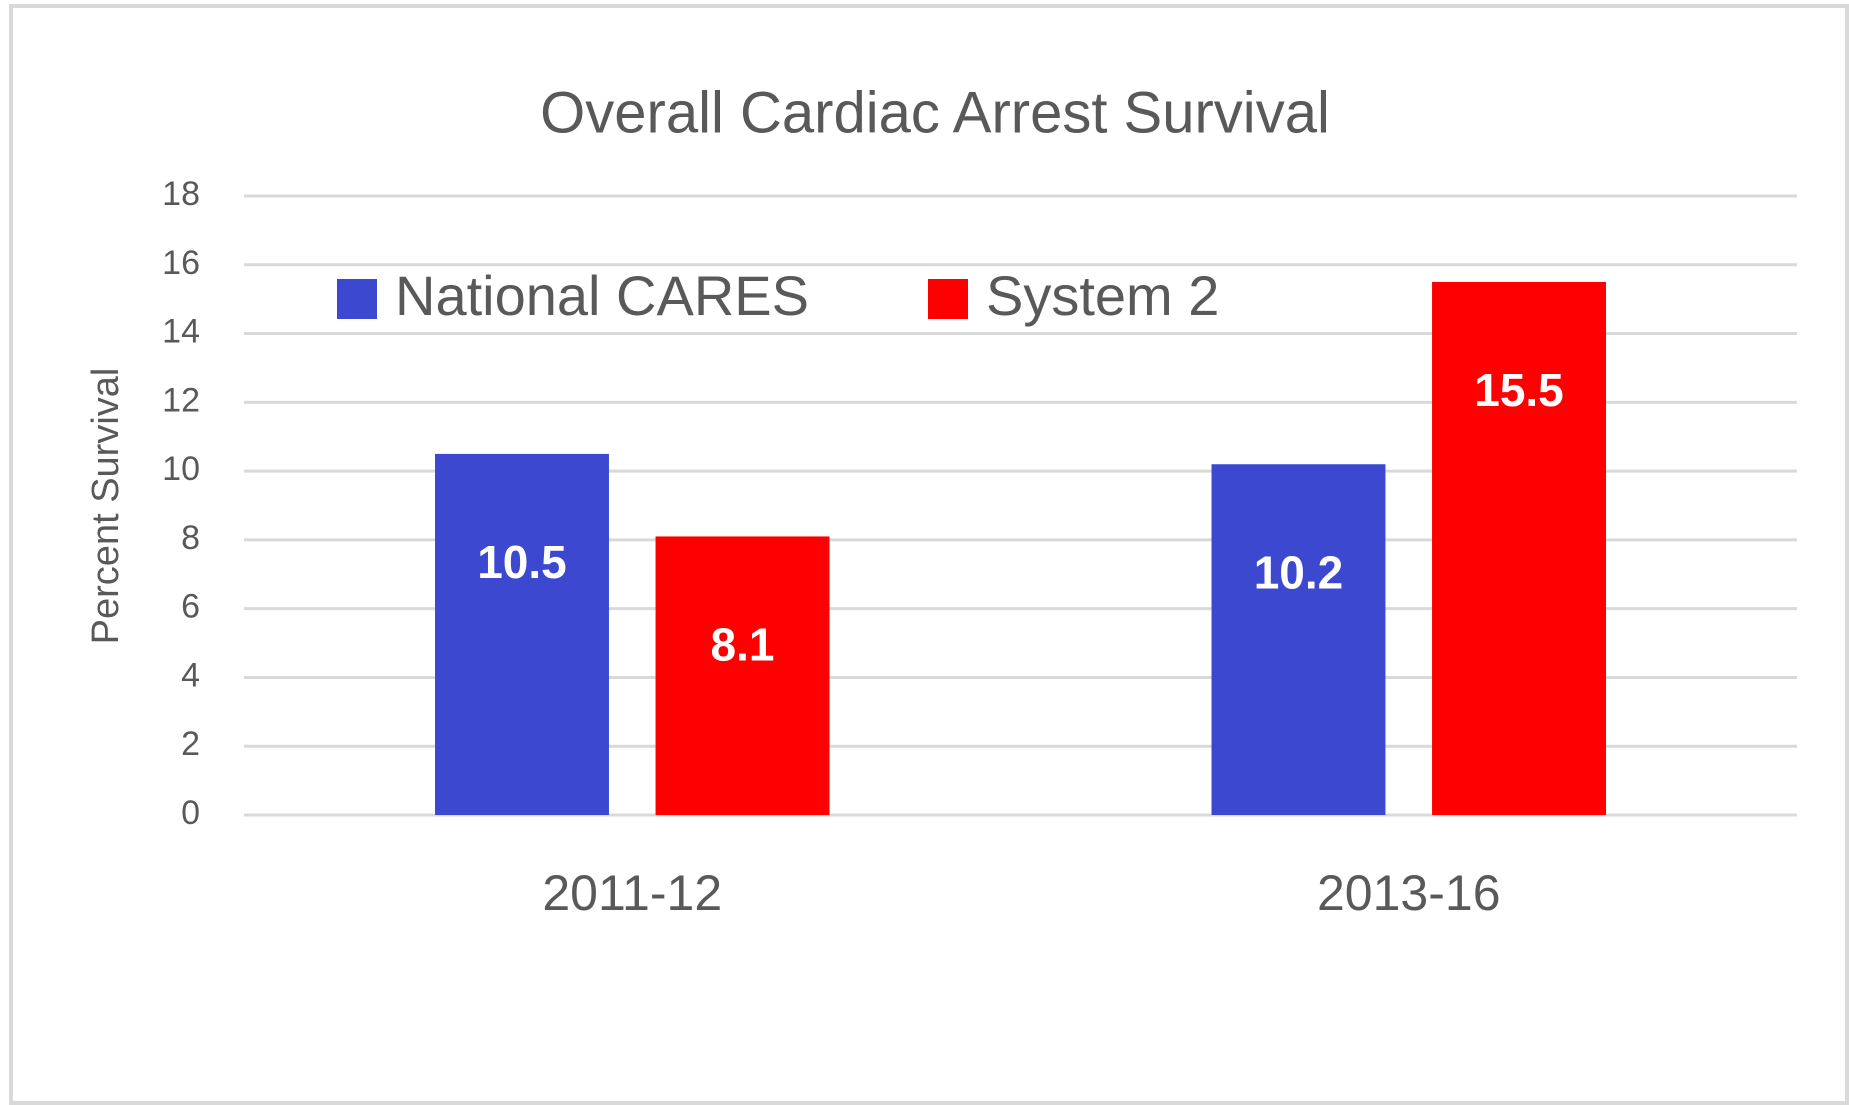 The image size is (1849, 1105). Describe the element at coordinates (190, 607) in the screenshot. I see `y-tick-label: 6` at that location.